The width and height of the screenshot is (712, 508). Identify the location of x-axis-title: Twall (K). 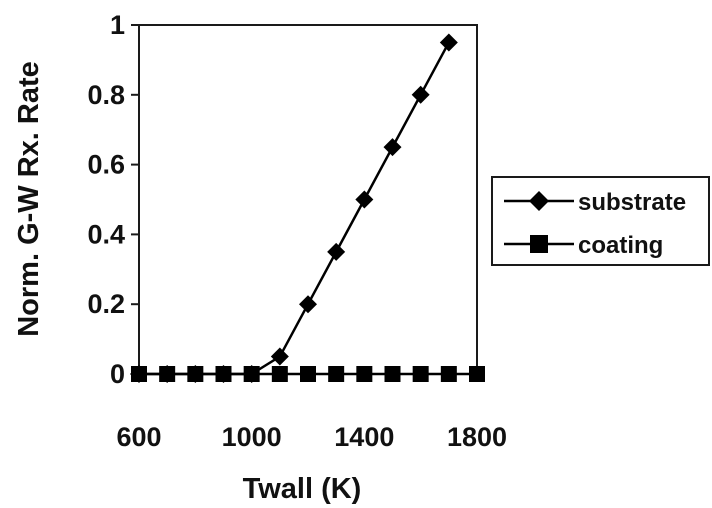
(302, 489).